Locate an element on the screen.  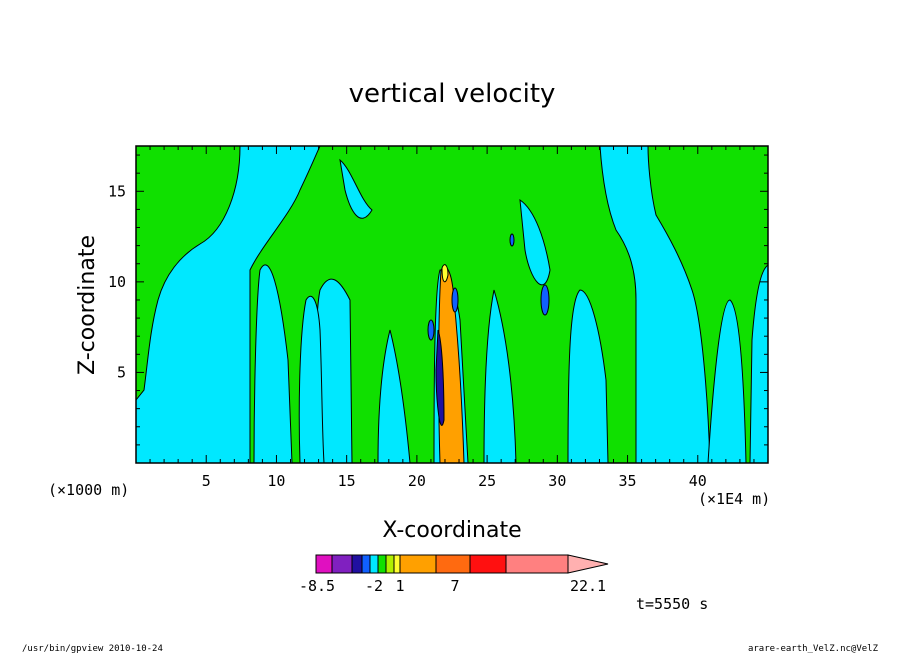
footer-right: arare-earth_VelZ.nc@VelZ is located at coordinates (813, 649).